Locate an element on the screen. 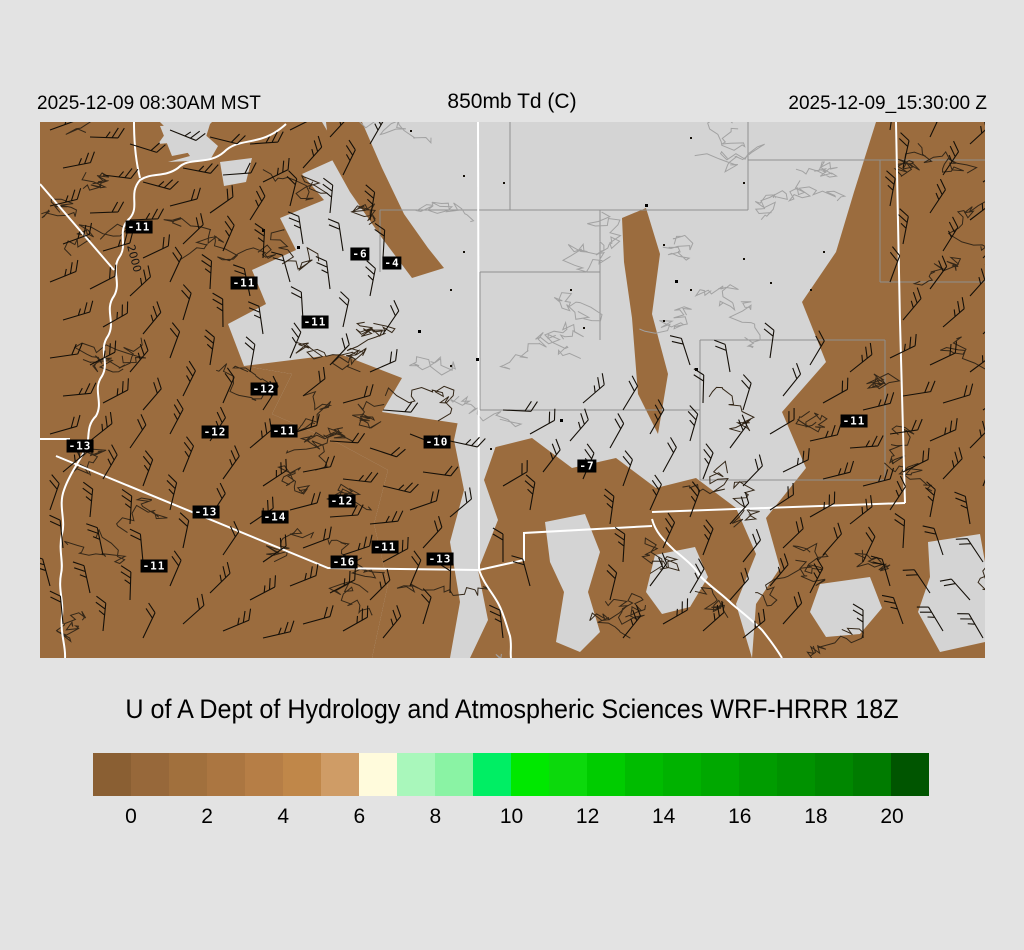 The width and height of the screenshot is (1024, 950). colorbar is located at coordinates (511, 774).